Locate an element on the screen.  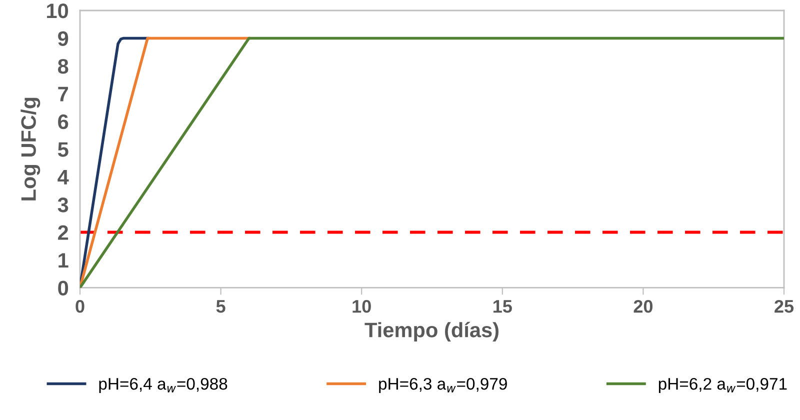
y-tick-label: 5 is located at coordinates (63, 149).